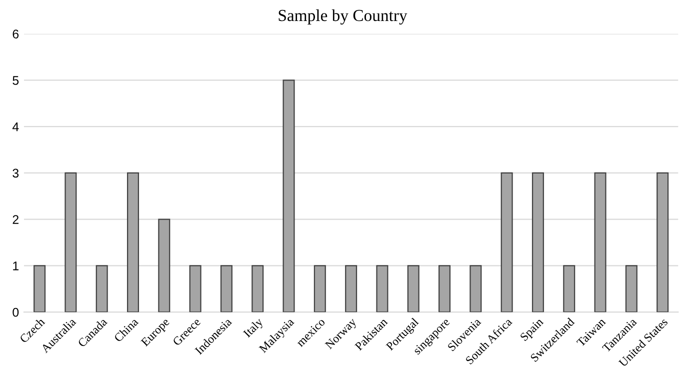 This screenshot has width=685, height=376. What do you see at coordinates (16, 266) in the screenshot?
I see `y-tick-label: 1` at bounding box center [16, 266].